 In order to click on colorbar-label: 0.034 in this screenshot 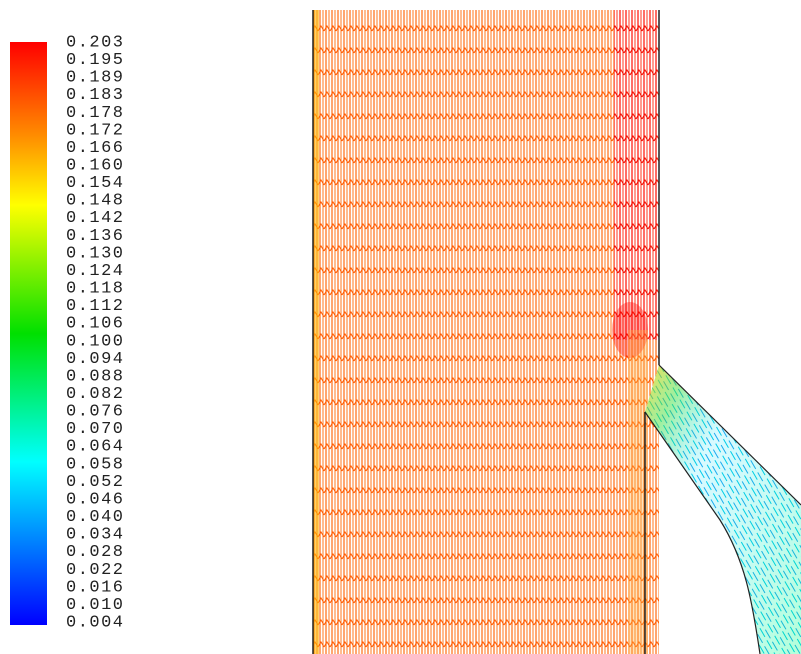, I will do `click(94, 535)`.